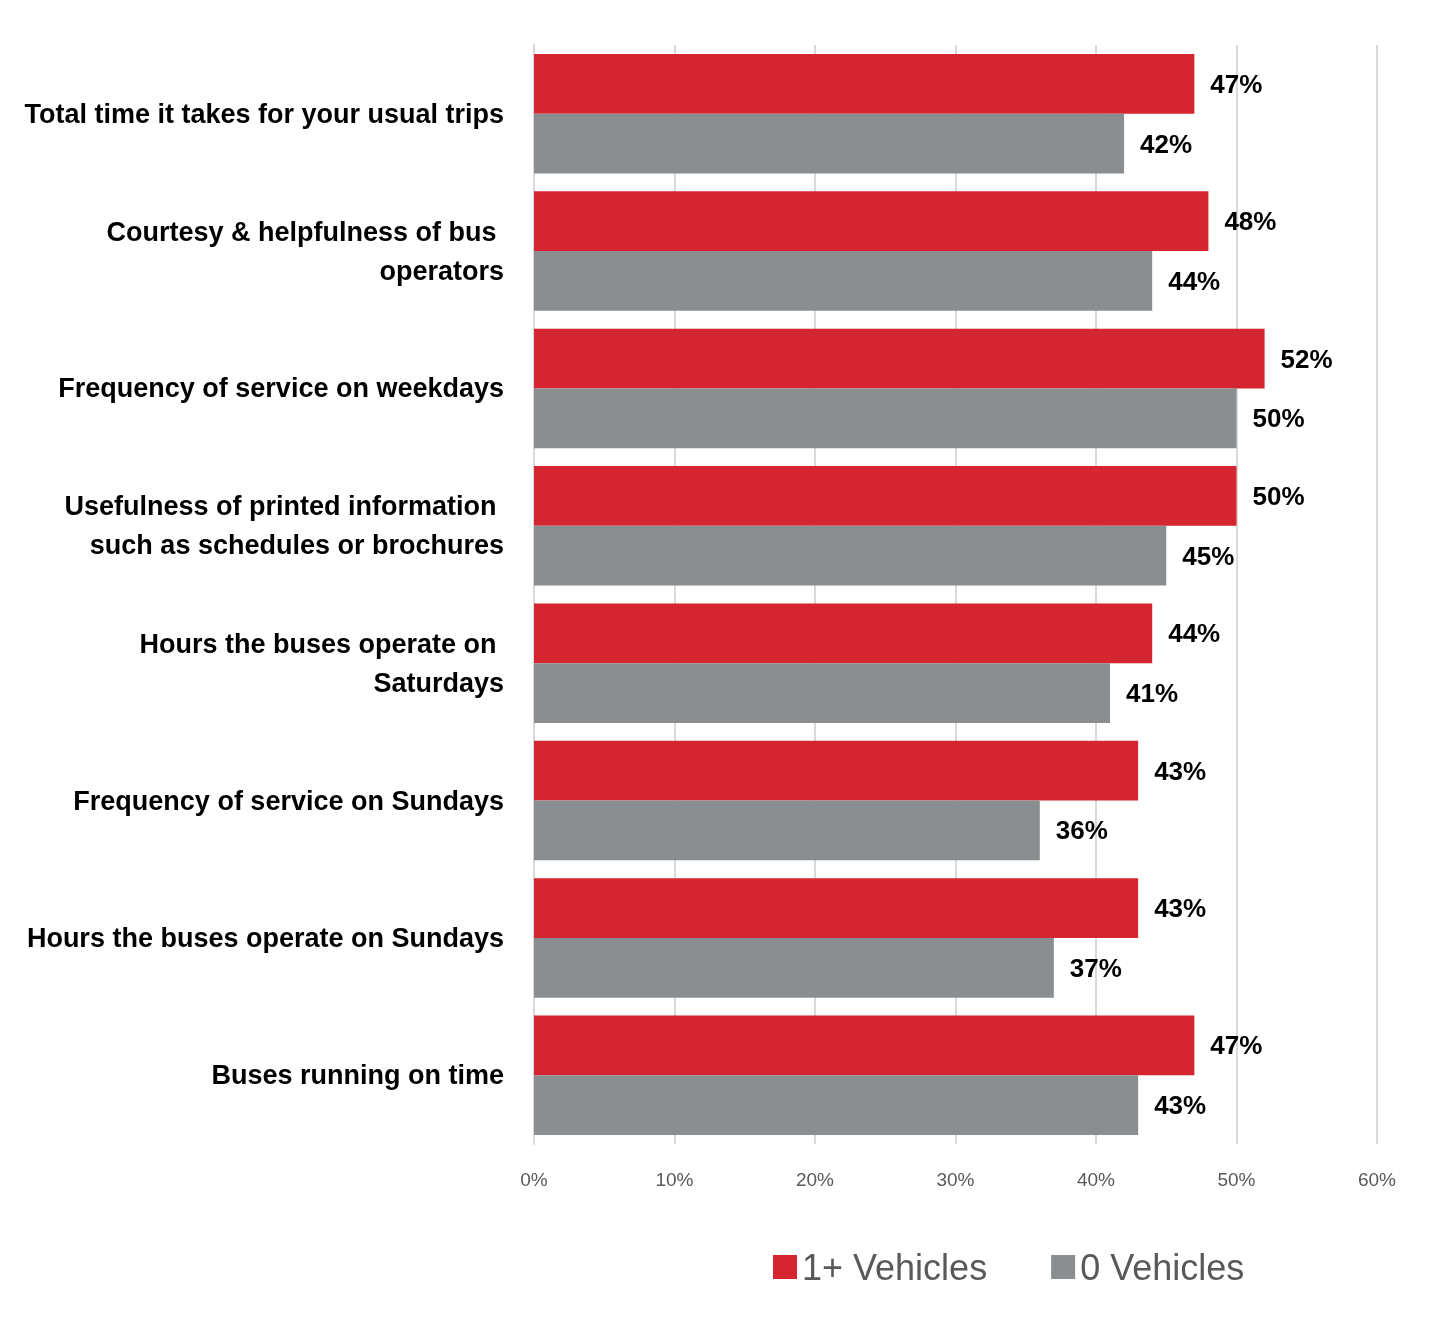  What do you see at coordinates (1096, 1179) in the screenshot?
I see `x-tick-label: 40%` at bounding box center [1096, 1179].